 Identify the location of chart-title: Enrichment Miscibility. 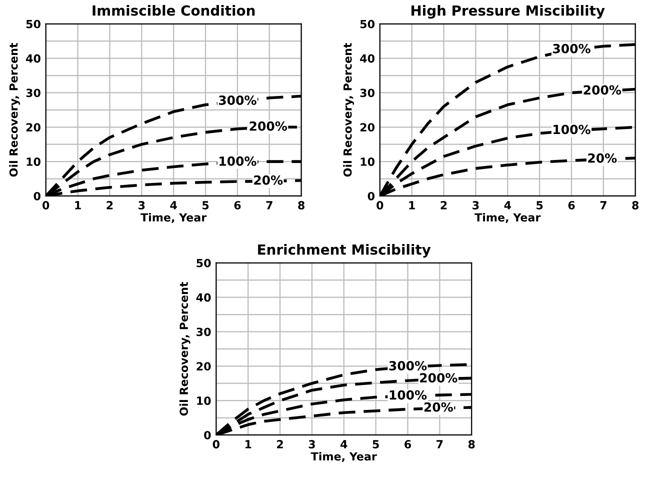
(344, 251).